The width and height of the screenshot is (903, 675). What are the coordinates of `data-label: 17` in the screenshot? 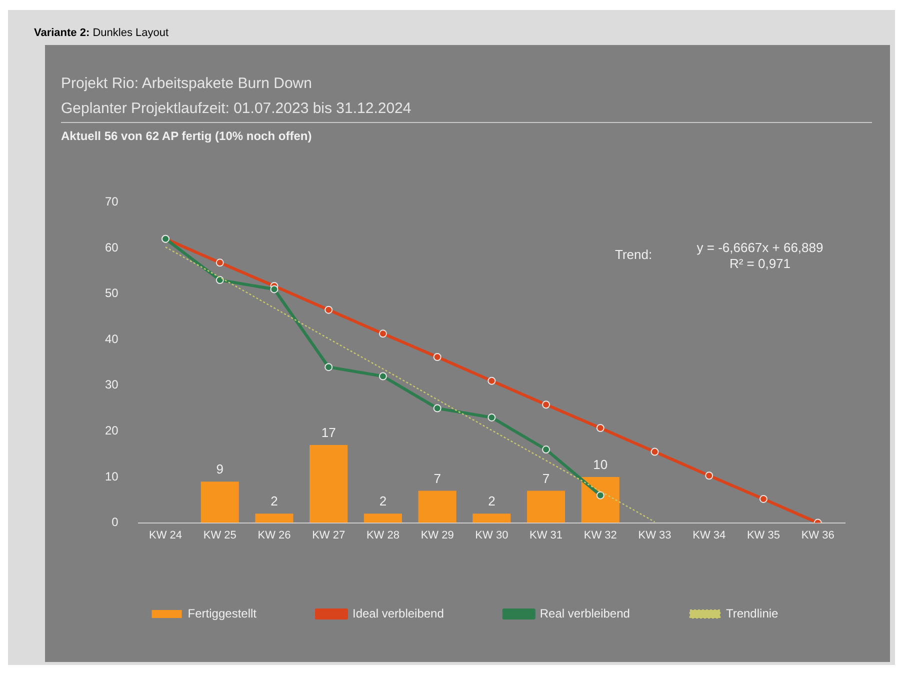 It's located at (328, 432).